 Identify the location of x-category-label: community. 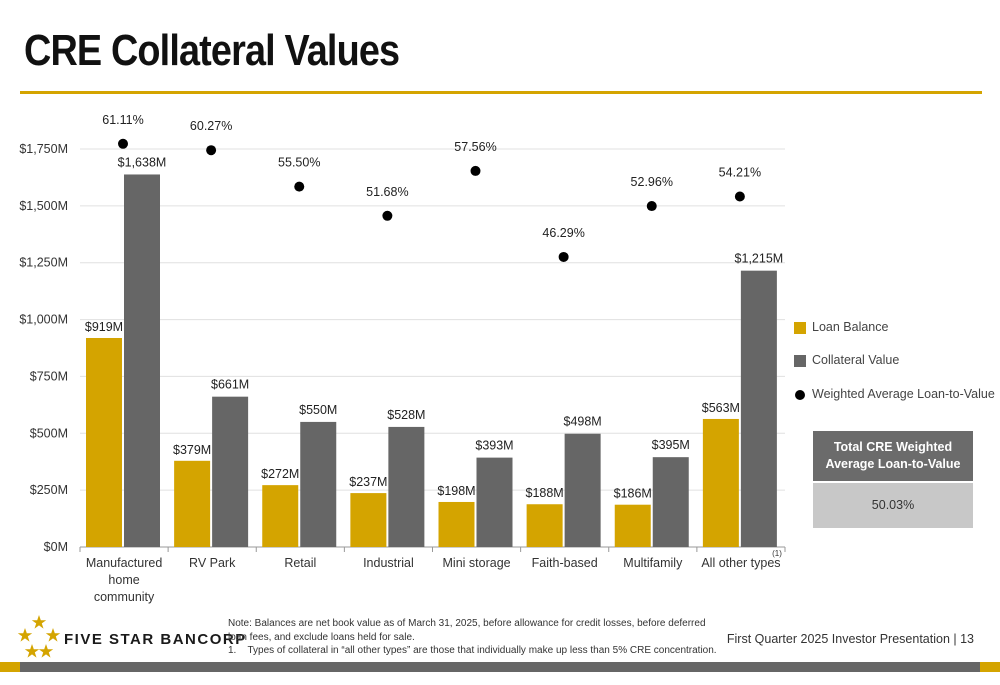
(124, 597).